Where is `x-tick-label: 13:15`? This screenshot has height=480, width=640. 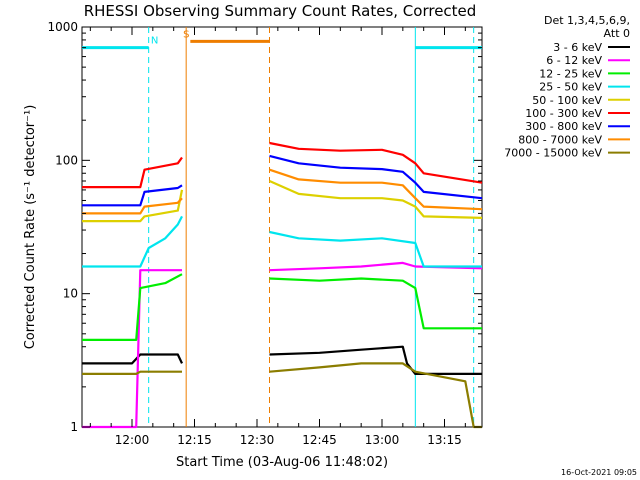 x-tick-label: 13:15 is located at coordinates (444, 440).